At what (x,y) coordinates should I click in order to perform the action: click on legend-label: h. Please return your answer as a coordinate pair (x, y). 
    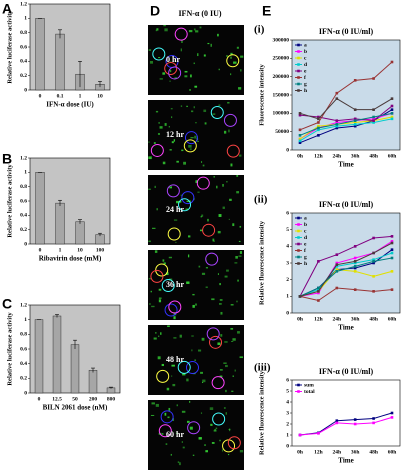
    Looking at the image, I should click on (305, 264).